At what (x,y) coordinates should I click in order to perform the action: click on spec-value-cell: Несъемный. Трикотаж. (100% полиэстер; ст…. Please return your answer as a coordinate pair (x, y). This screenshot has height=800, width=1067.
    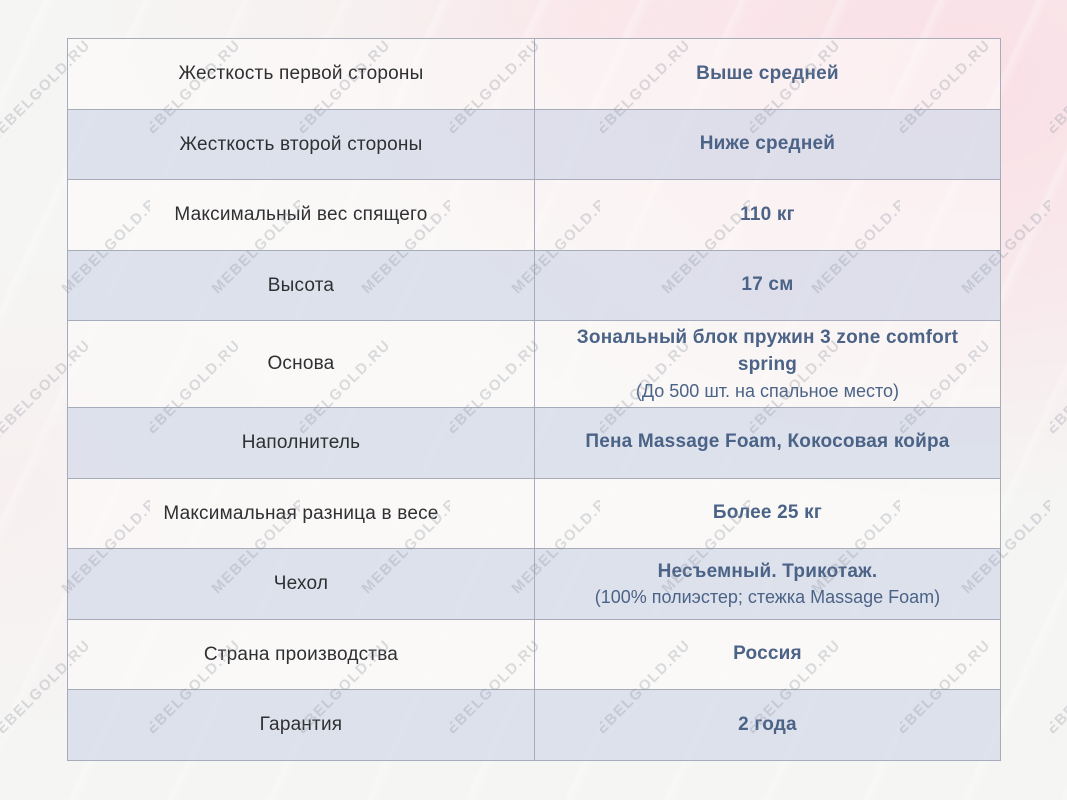
    Looking at the image, I should click on (767, 584).